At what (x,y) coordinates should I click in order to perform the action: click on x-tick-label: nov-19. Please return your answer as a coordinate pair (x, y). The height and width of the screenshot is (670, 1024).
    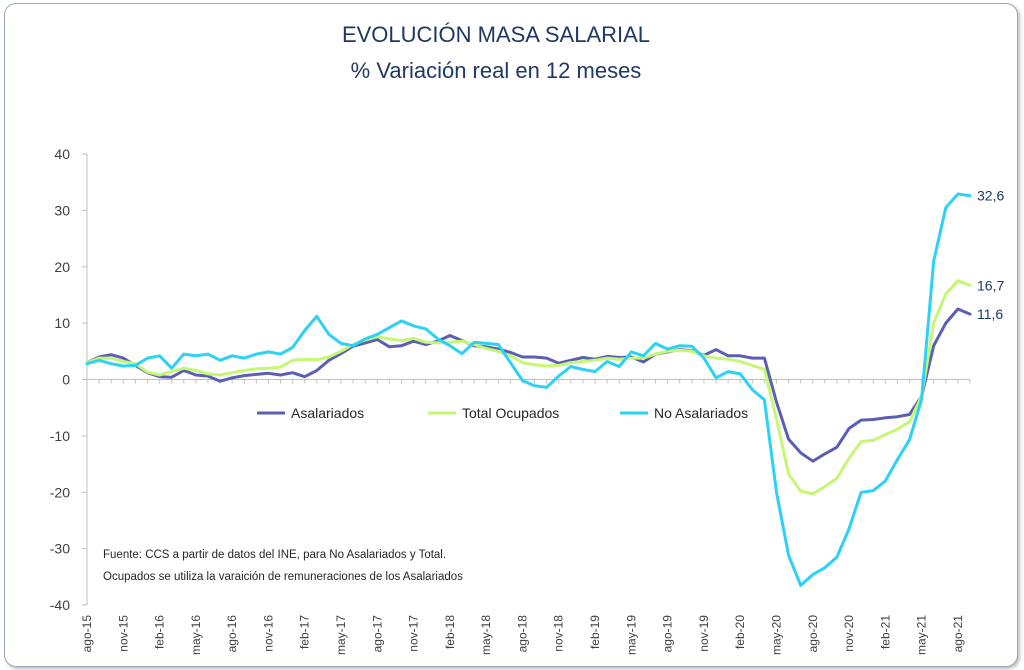
    Looking at the image, I should click on (704, 633).